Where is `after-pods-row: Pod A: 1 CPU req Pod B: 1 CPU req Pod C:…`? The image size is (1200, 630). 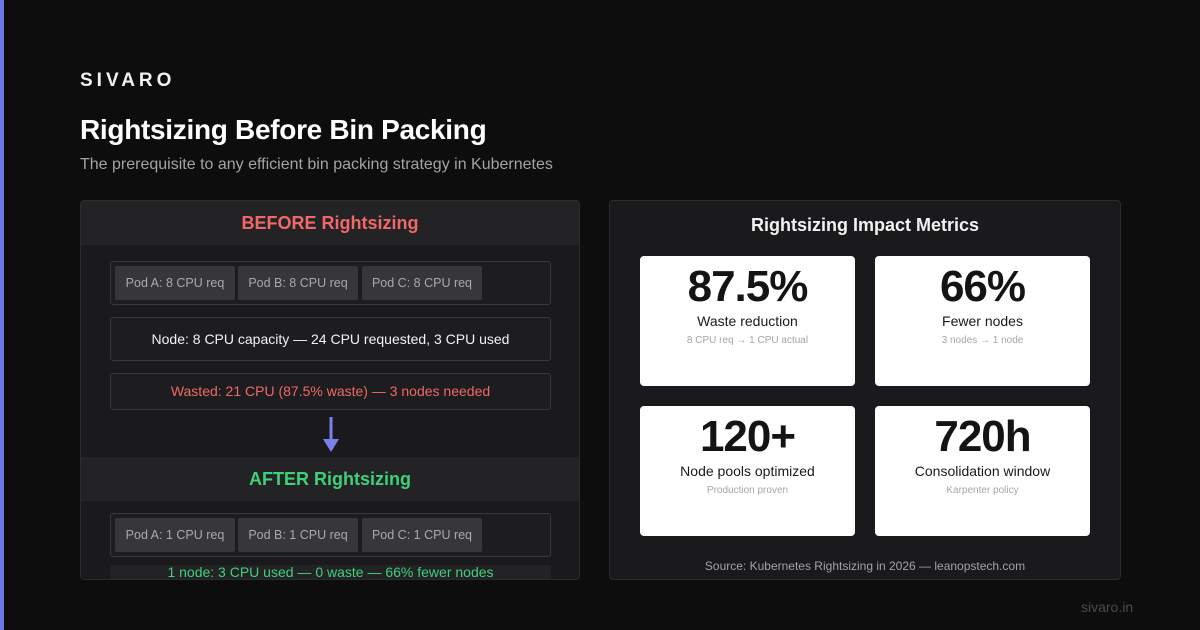
after-pods-row: Pod A: 1 CPU req Pod B: 1 CPU req Pod C:… is located at coordinates (330, 535).